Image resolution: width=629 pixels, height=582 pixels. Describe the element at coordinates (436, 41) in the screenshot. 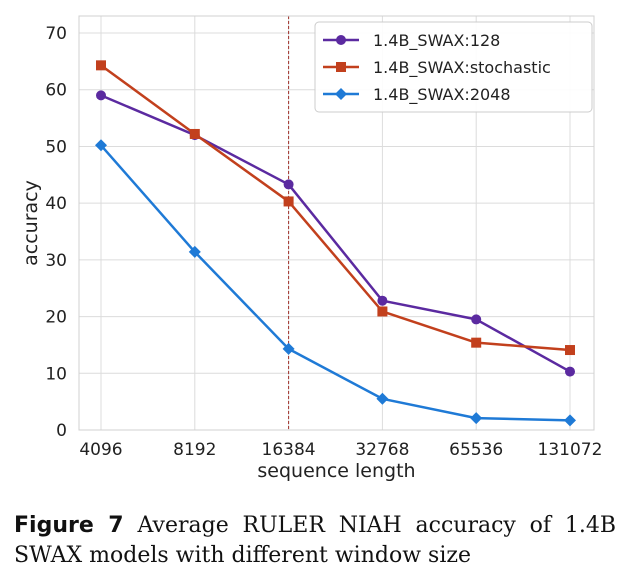

I see `legend-label: 1.4B_SWAX:128` at that location.